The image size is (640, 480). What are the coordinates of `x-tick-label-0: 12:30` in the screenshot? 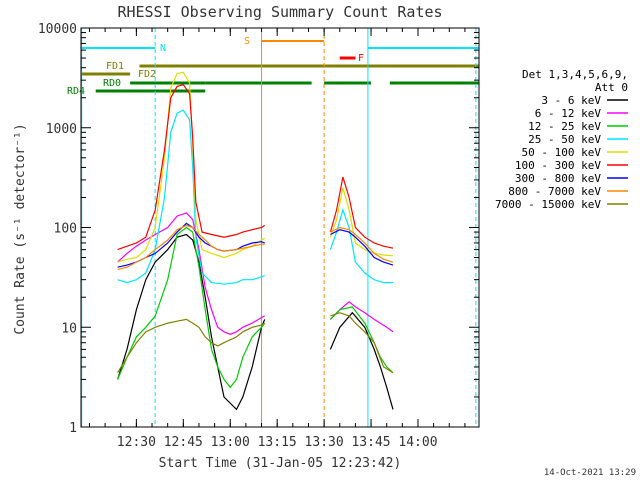 It's located at (136, 442).